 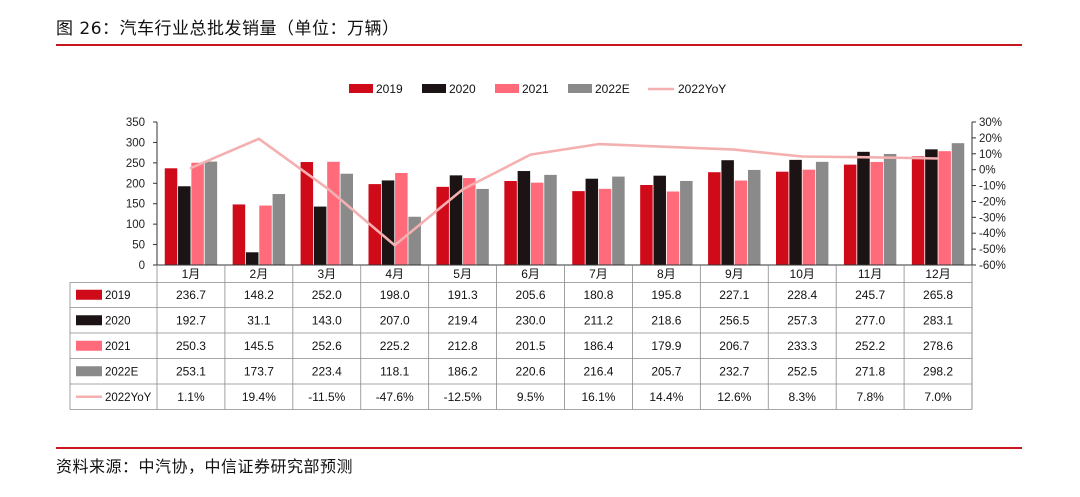 I want to click on table-key-2022e, so click(x=89, y=371).